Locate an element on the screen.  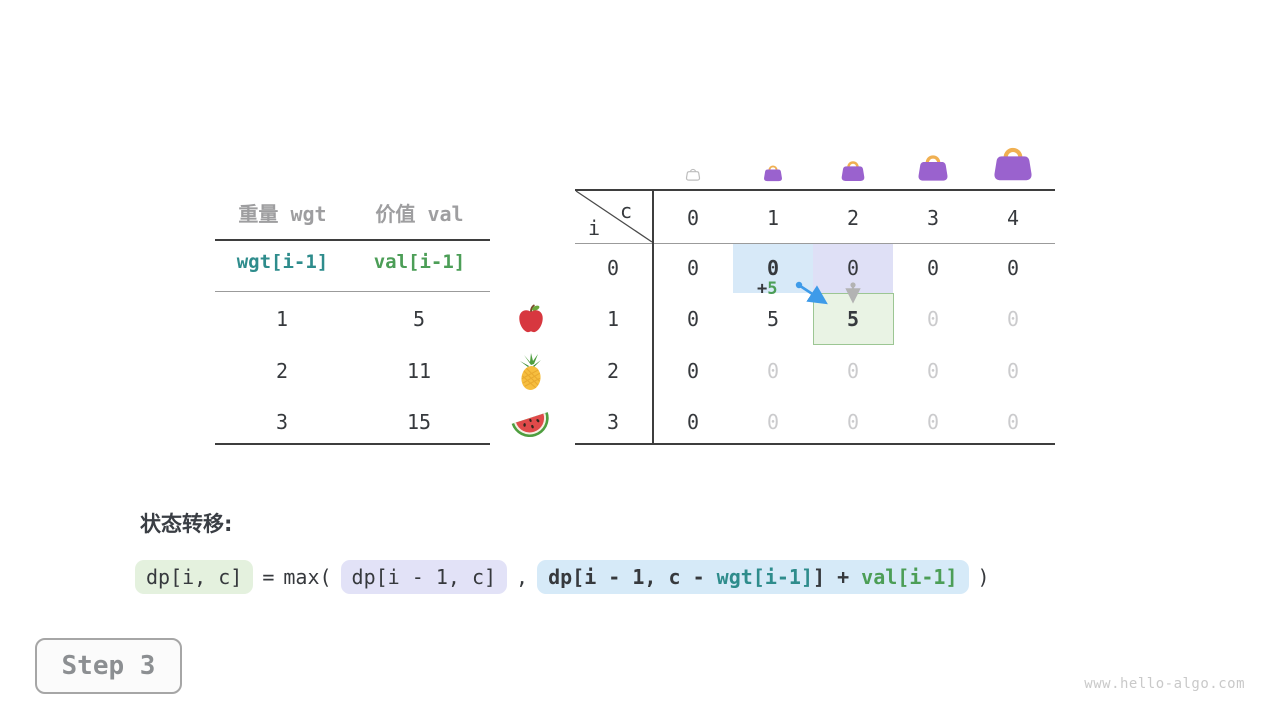
item-value: 15 is located at coordinates (419, 422).